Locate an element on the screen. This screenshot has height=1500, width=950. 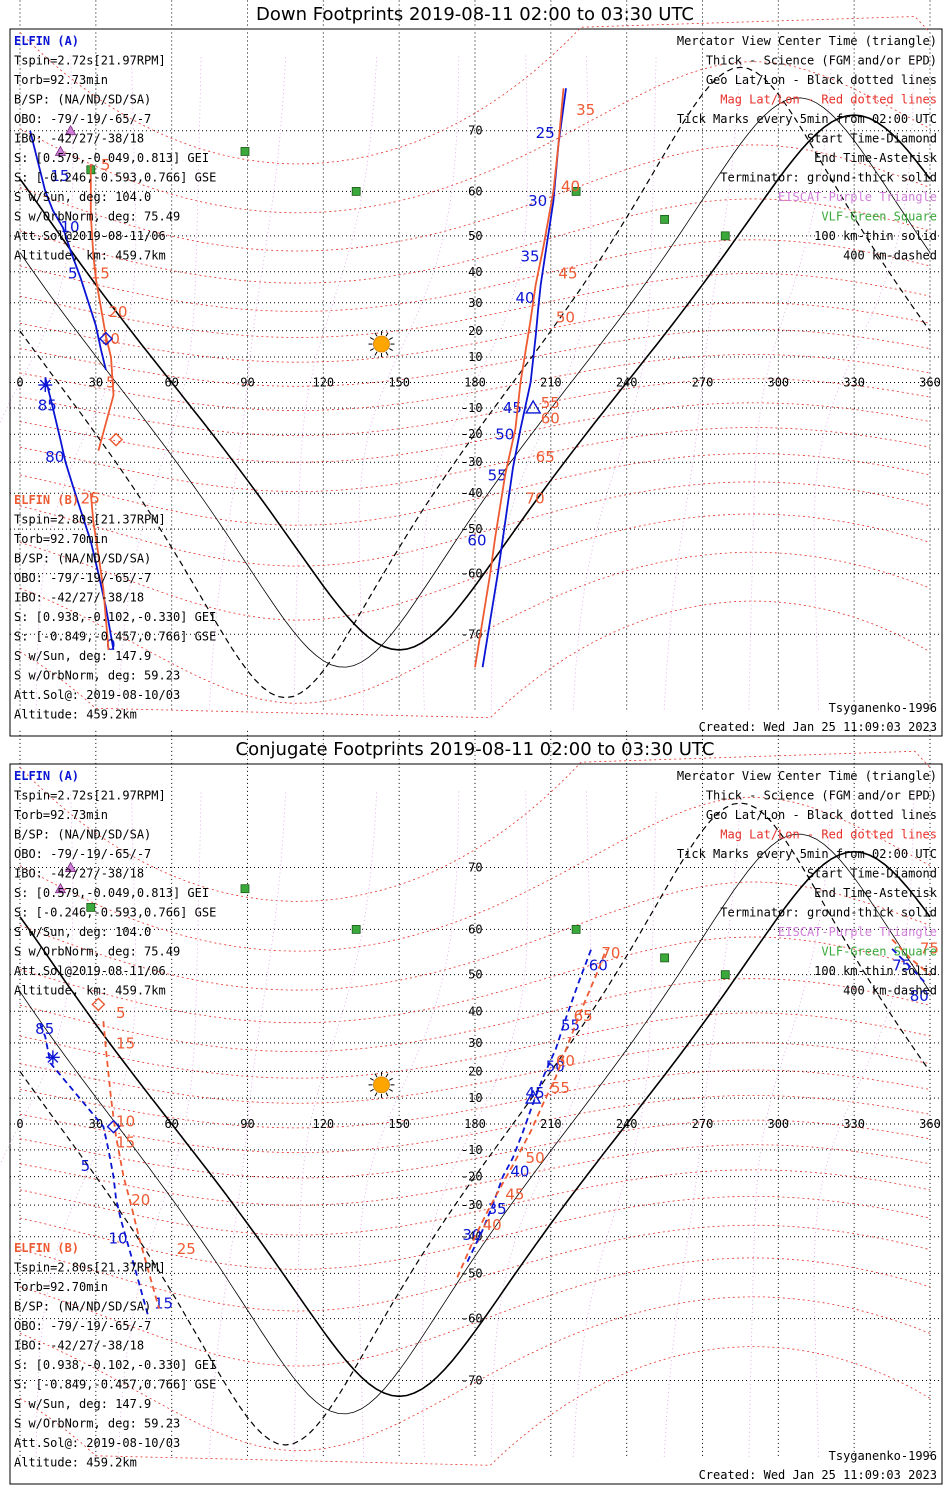
legend-entry: 100 km-thin solid is located at coordinates (875, 236).